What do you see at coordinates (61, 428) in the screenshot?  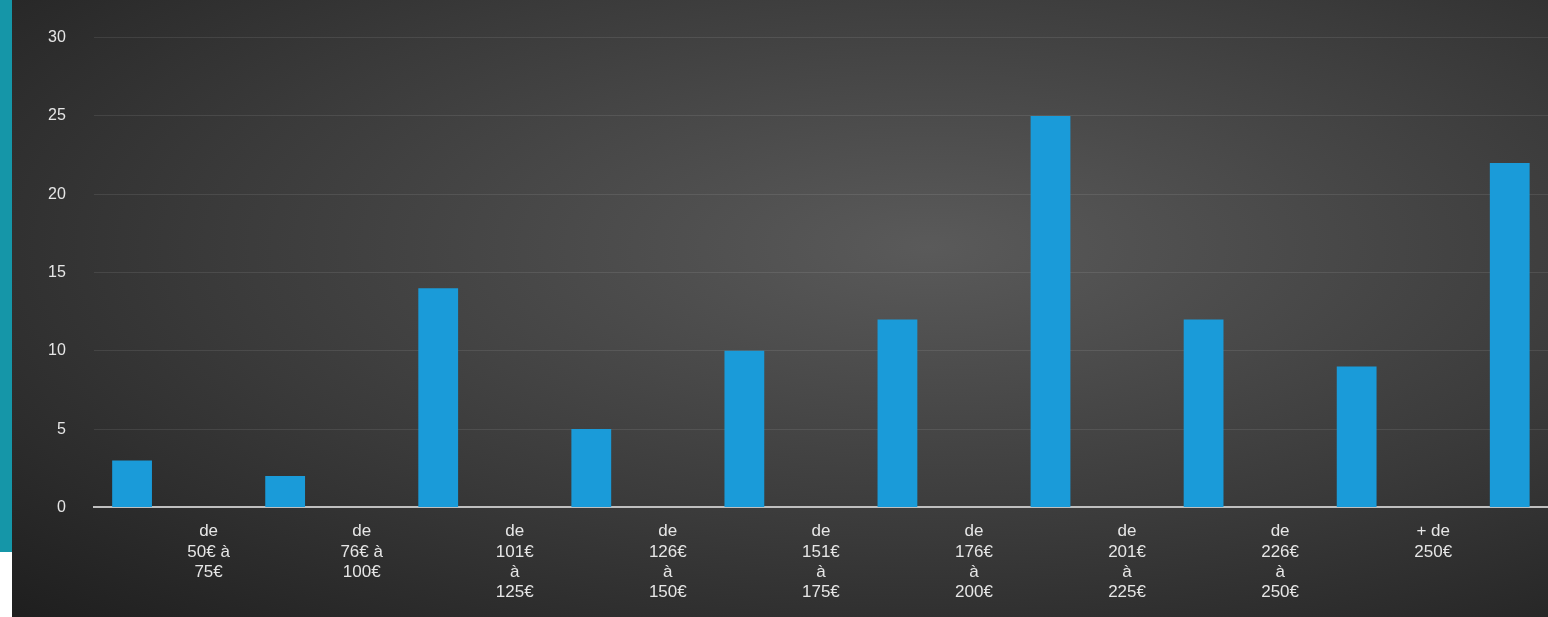 I see `y-tick-label: 5` at bounding box center [61, 428].